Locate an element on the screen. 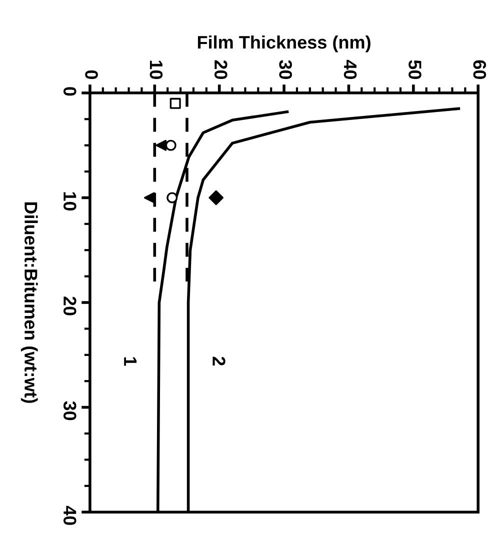 This screenshot has width=497, height=534. x-tick-label: 20 is located at coordinates (221, 69).